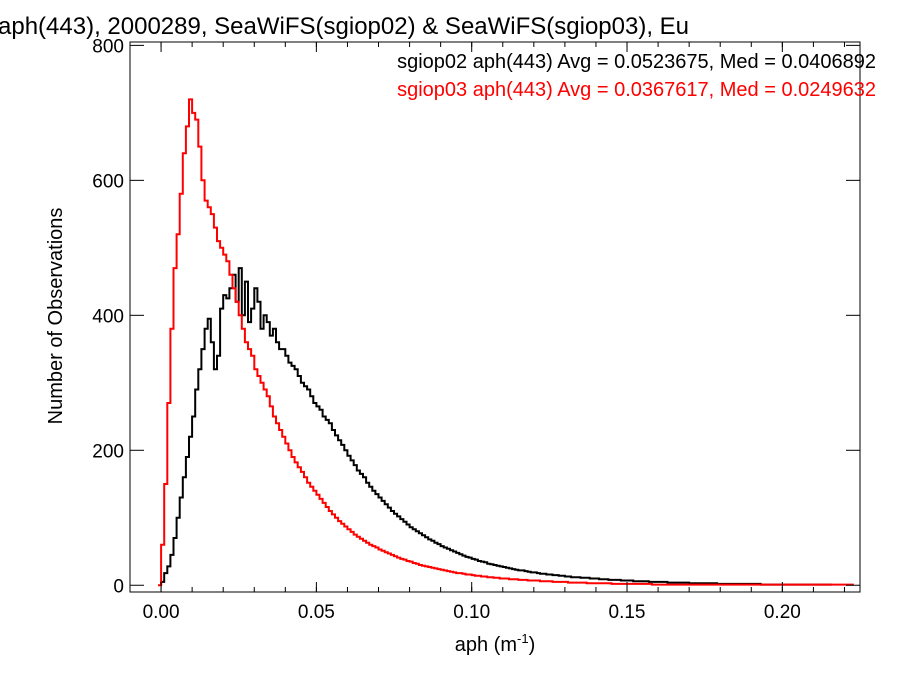 The width and height of the screenshot is (900, 675). I want to click on x-axis-label-text: aph (m, so click(486, 645).